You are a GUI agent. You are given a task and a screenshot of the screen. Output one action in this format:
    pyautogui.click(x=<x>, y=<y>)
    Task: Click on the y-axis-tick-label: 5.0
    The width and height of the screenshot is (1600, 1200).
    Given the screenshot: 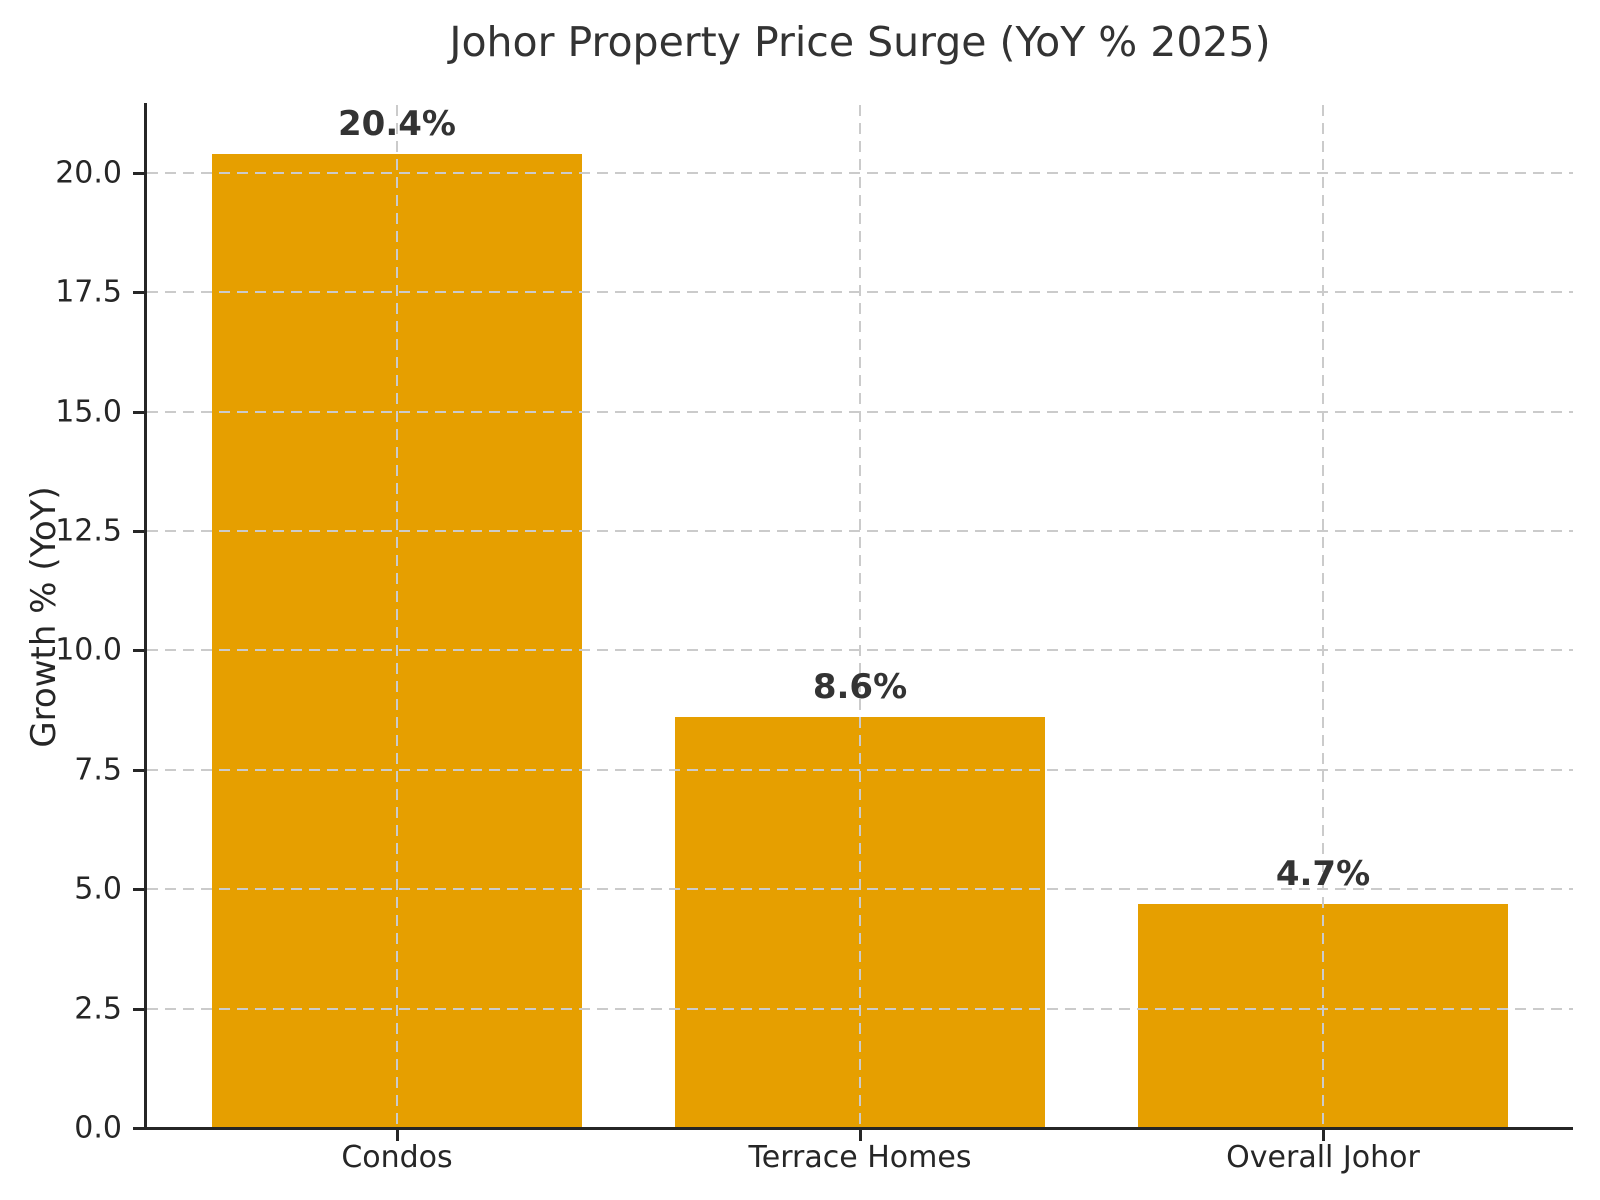 What is the action you would take?
    pyautogui.click(x=98, y=889)
    